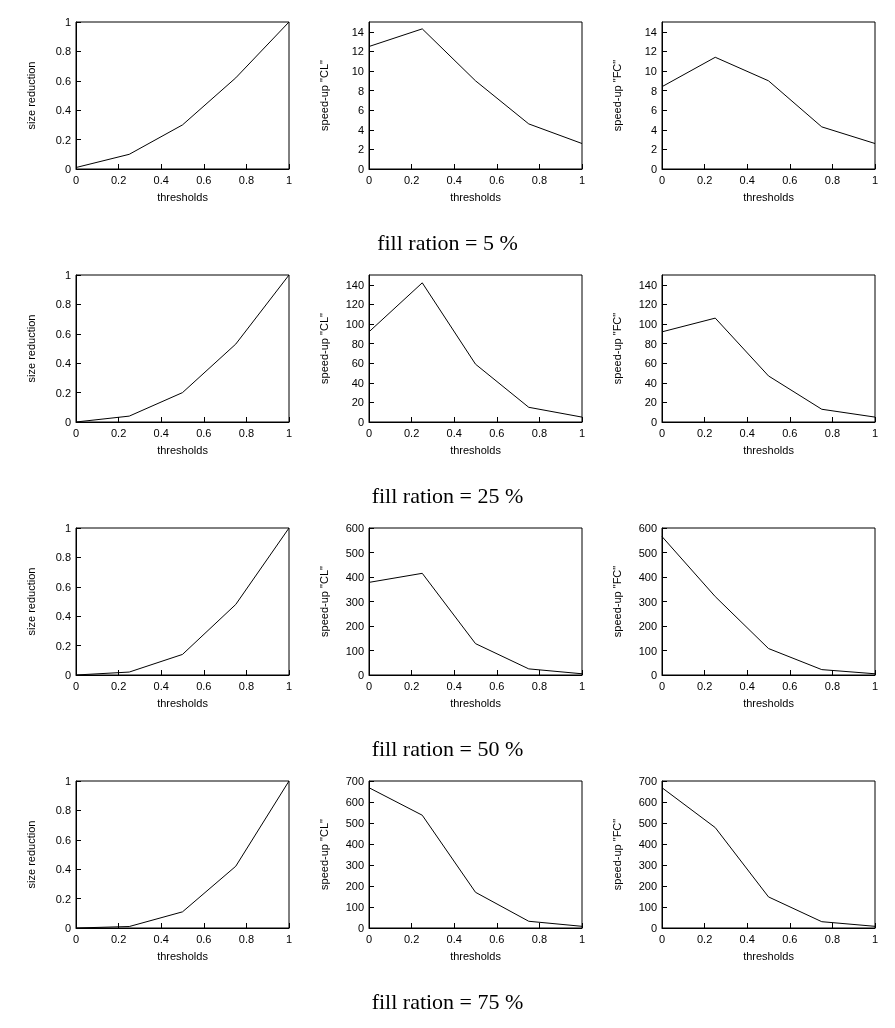 The width and height of the screenshot is (895, 1028). I want to click on y-tick-label: 10, so click(650, 71).